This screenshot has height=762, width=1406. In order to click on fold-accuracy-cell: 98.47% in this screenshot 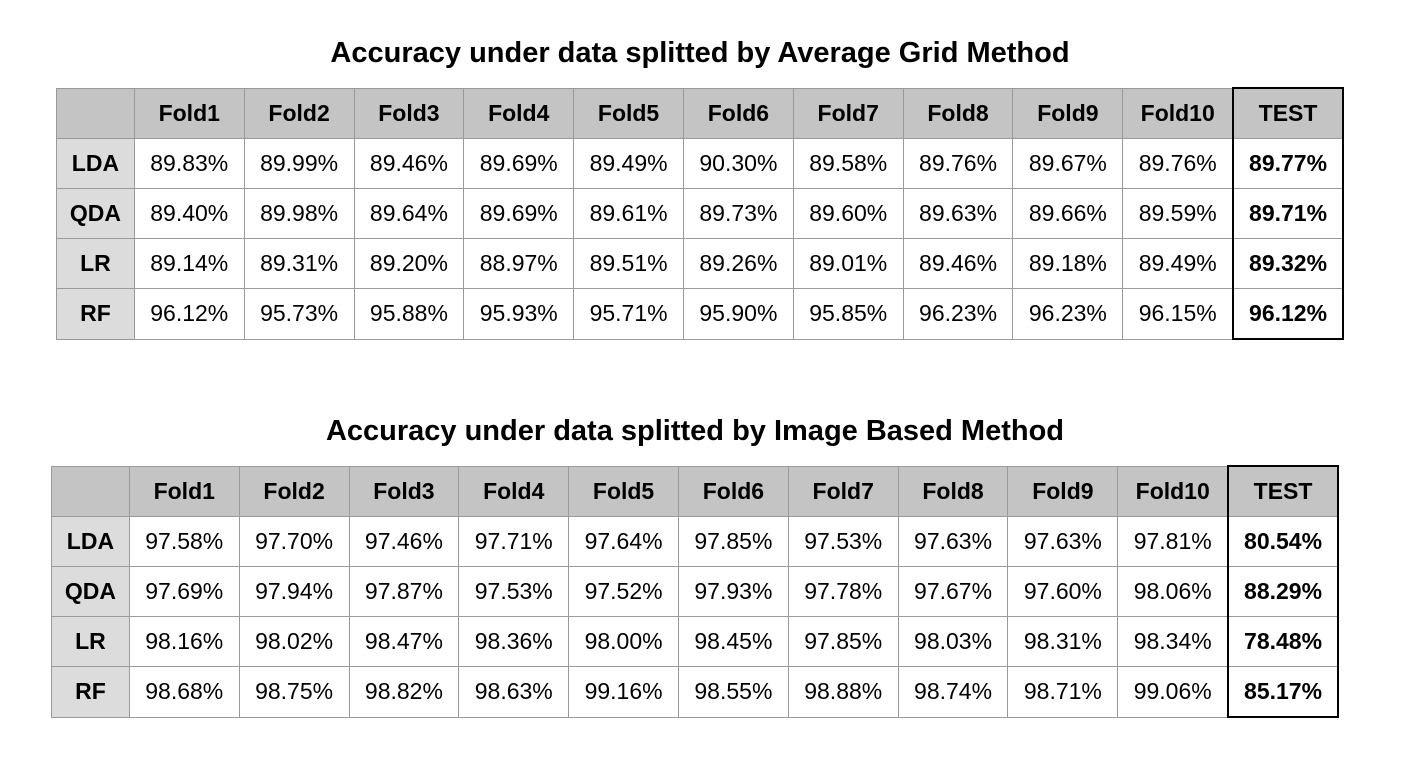, I will do `click(404, 641)`.